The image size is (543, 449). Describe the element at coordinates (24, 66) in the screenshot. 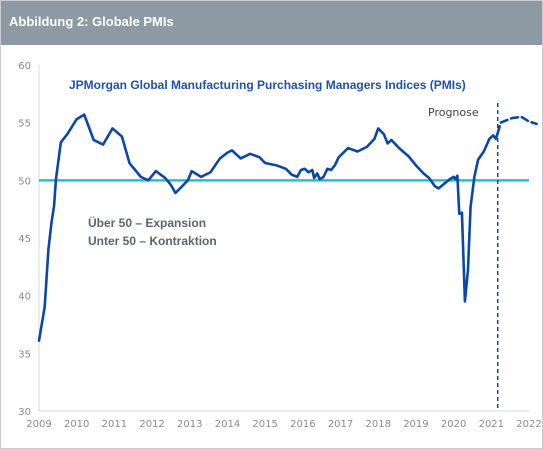

I see `y-tick-label: 60` at that location.